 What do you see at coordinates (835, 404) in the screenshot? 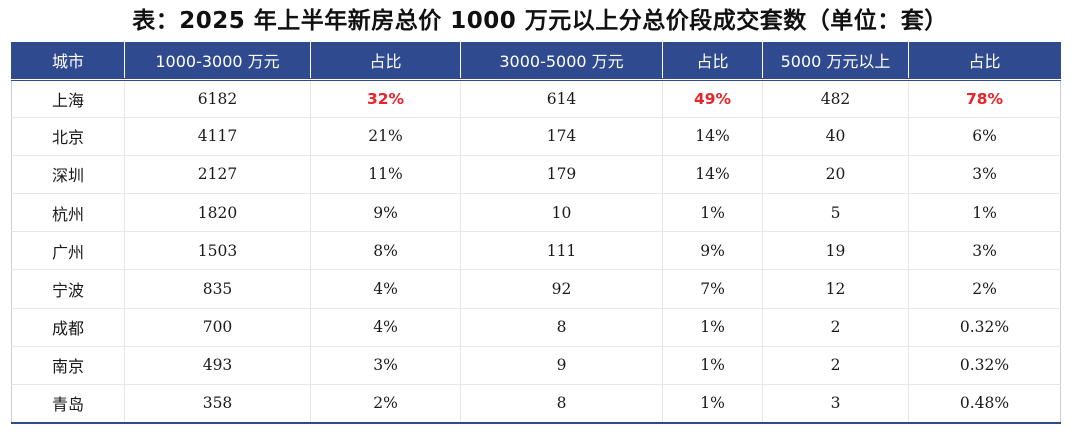
I see `count-cell: 3` at bounding box center [835, 404].